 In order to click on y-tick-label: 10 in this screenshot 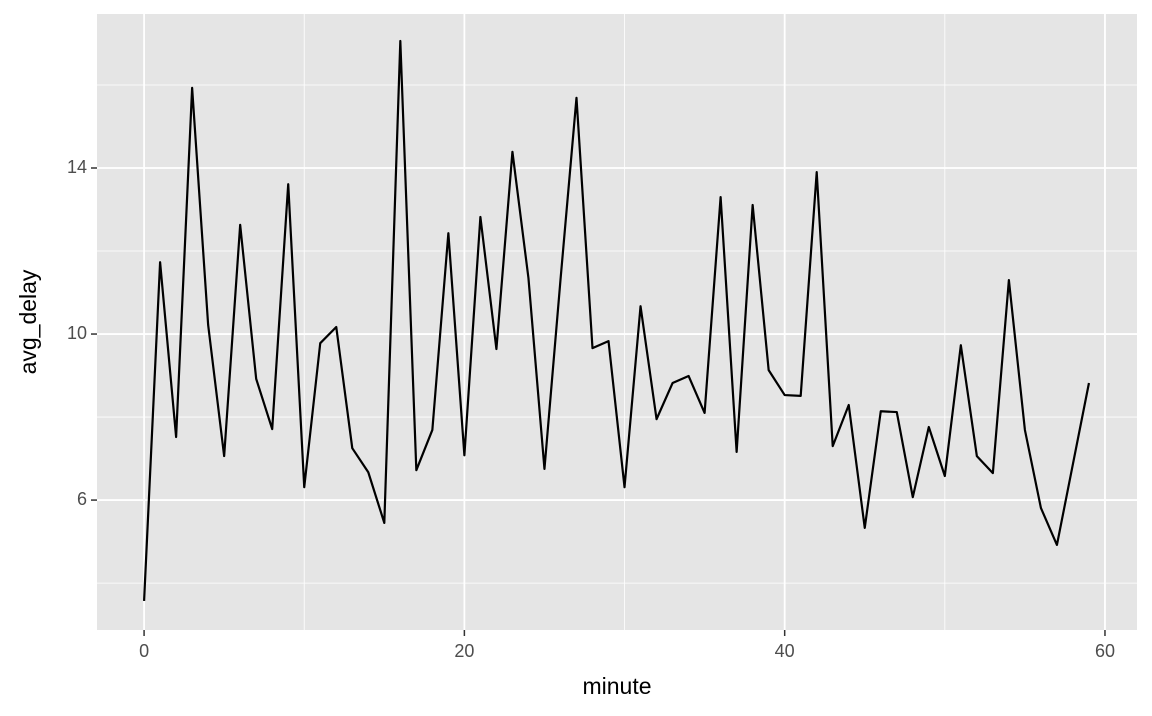, I will do `click(77, 333)`.